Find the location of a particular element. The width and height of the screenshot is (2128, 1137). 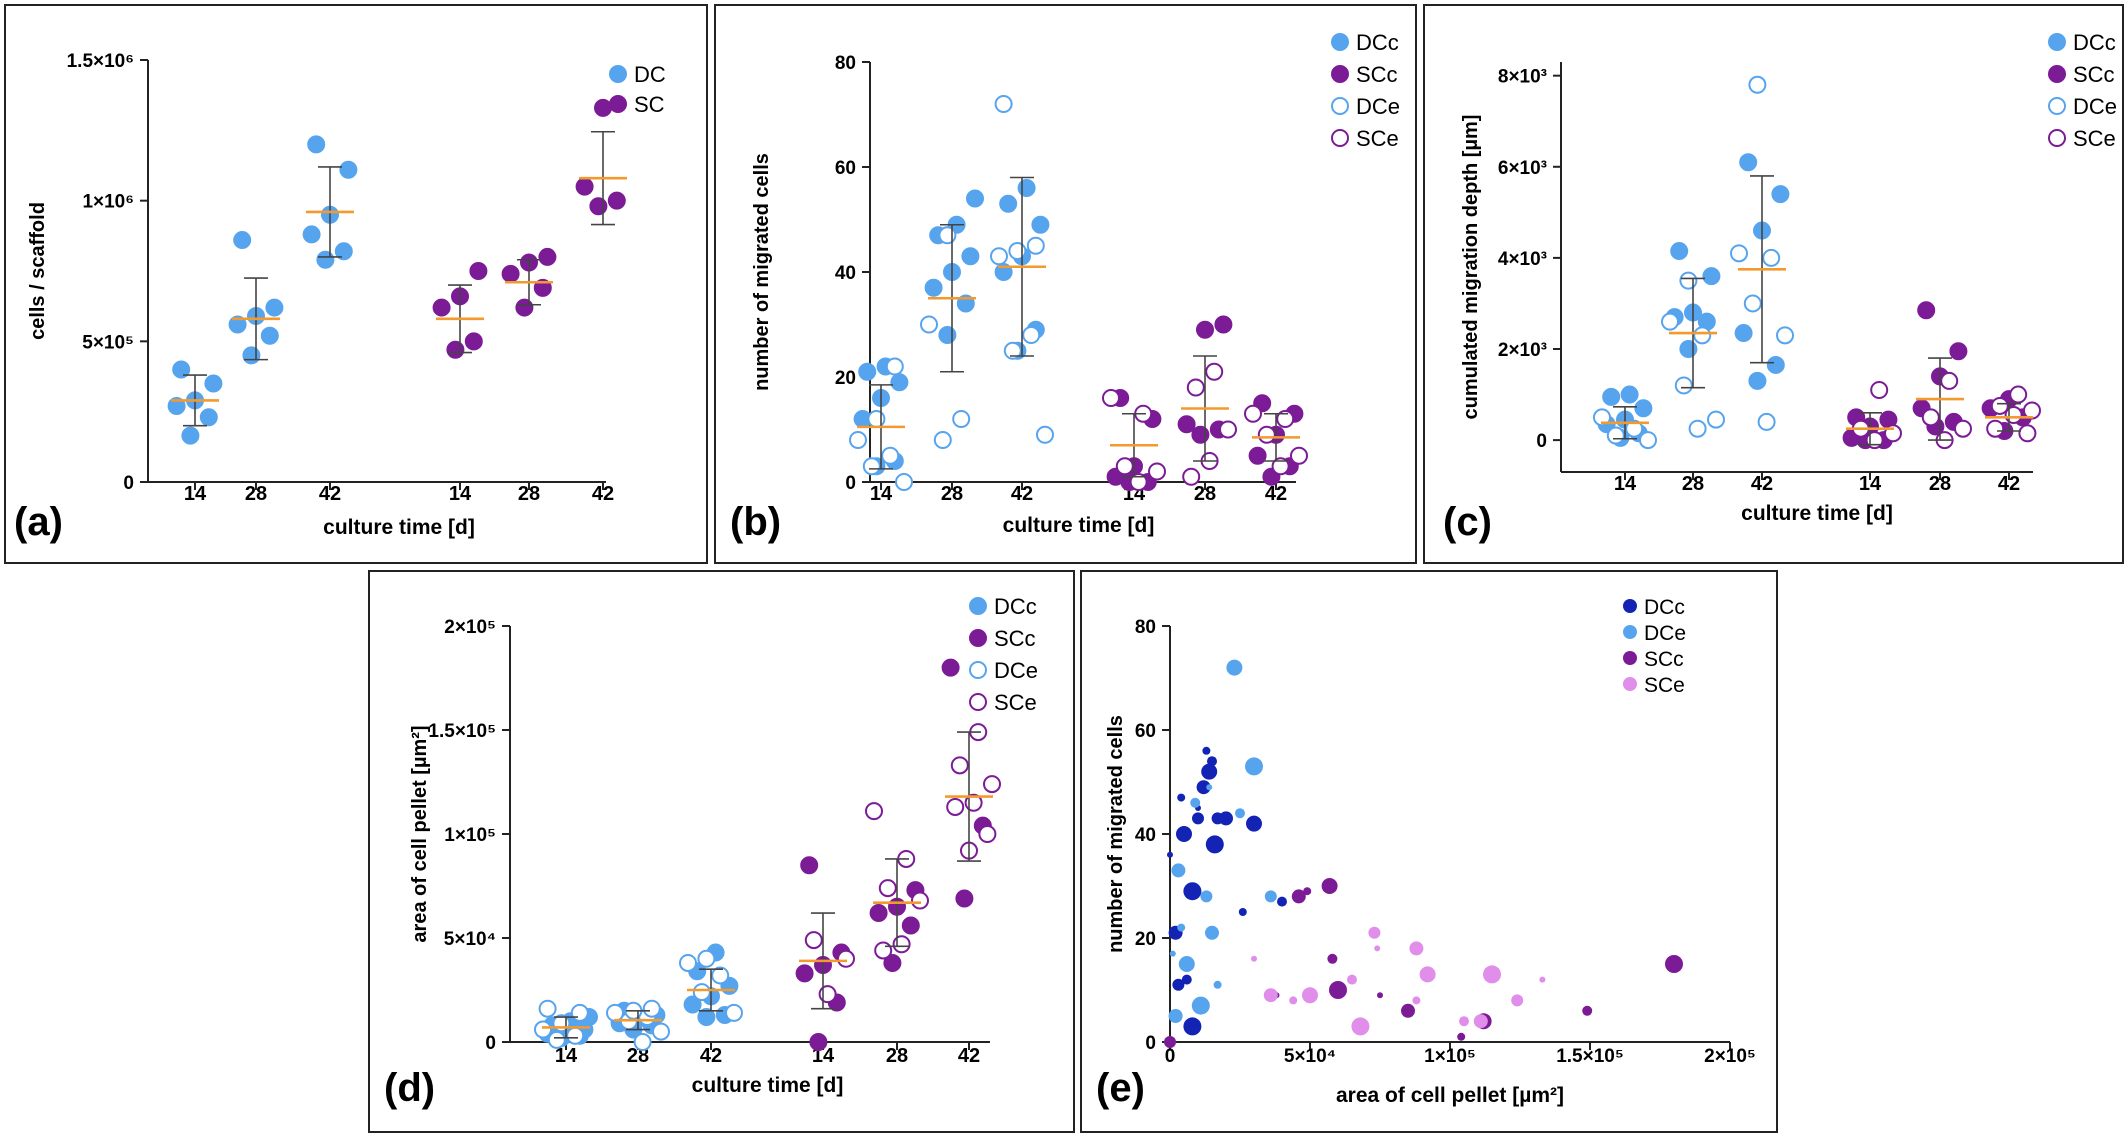

x-tick-label-b: 28 is located at coordinates (1205, 494).